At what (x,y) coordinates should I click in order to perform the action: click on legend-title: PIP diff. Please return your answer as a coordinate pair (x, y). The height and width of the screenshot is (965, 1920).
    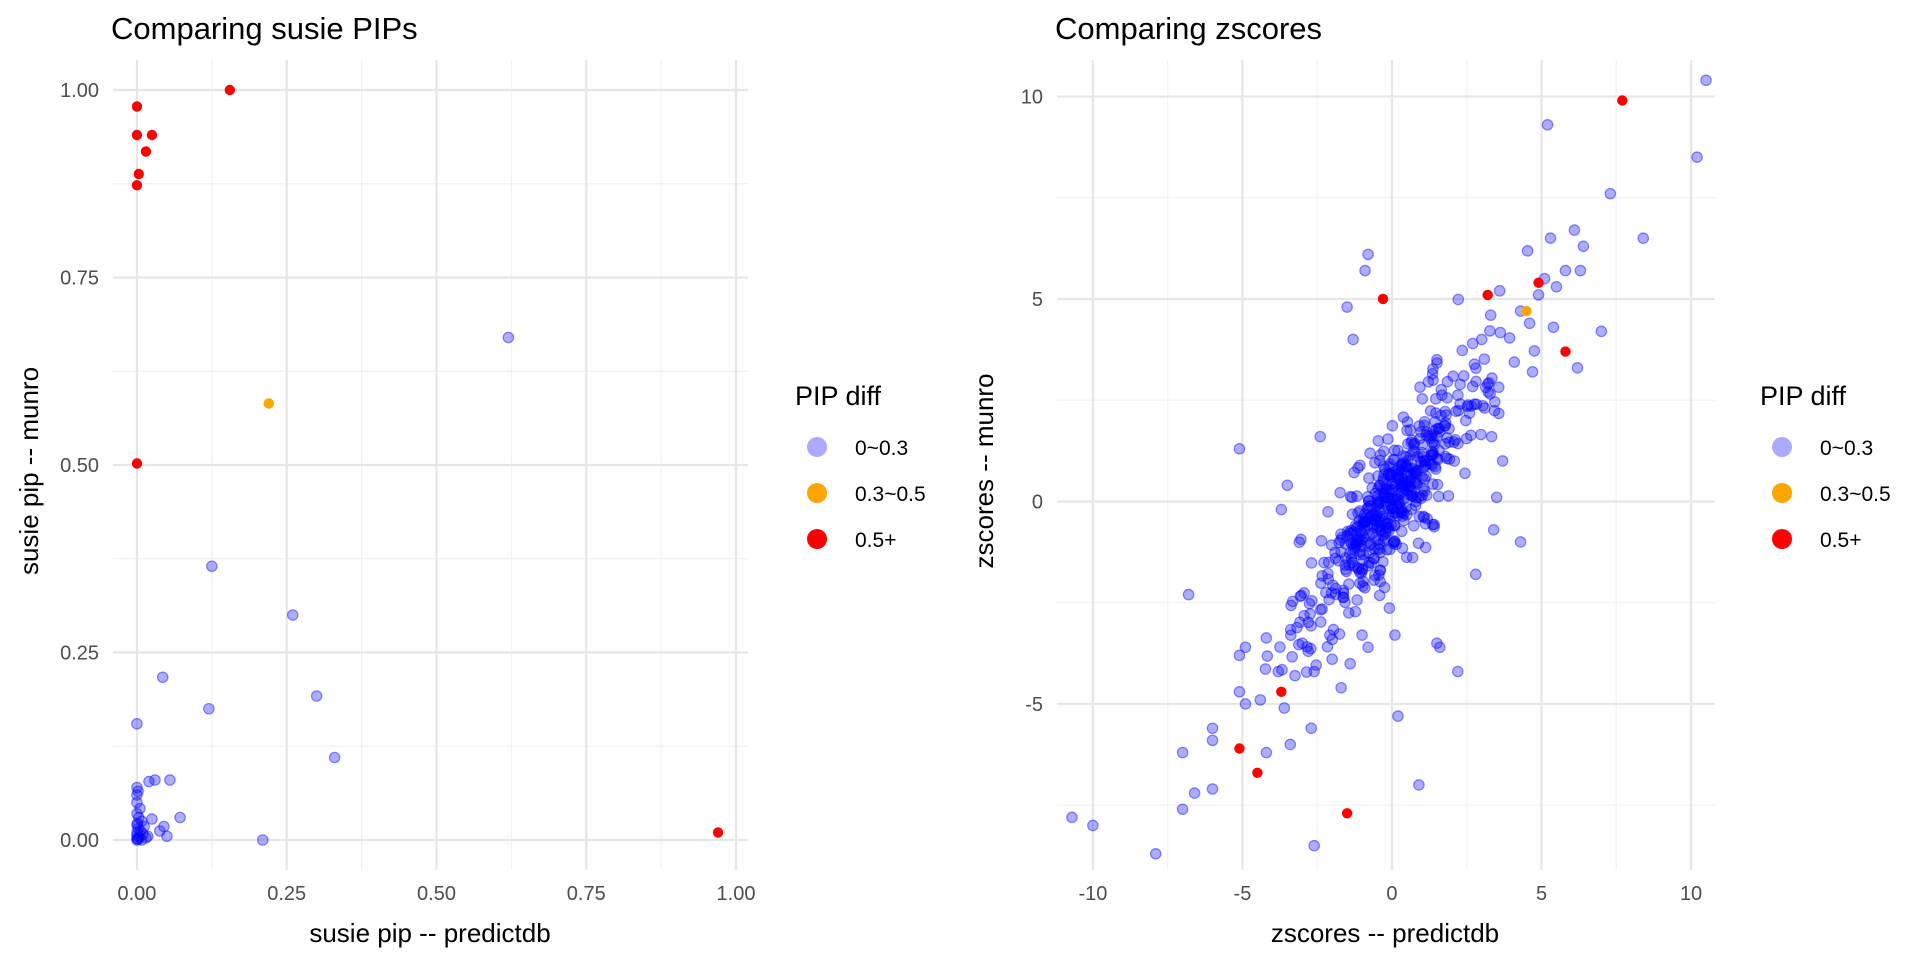
    Looking at the image, I should click on (838, 396).